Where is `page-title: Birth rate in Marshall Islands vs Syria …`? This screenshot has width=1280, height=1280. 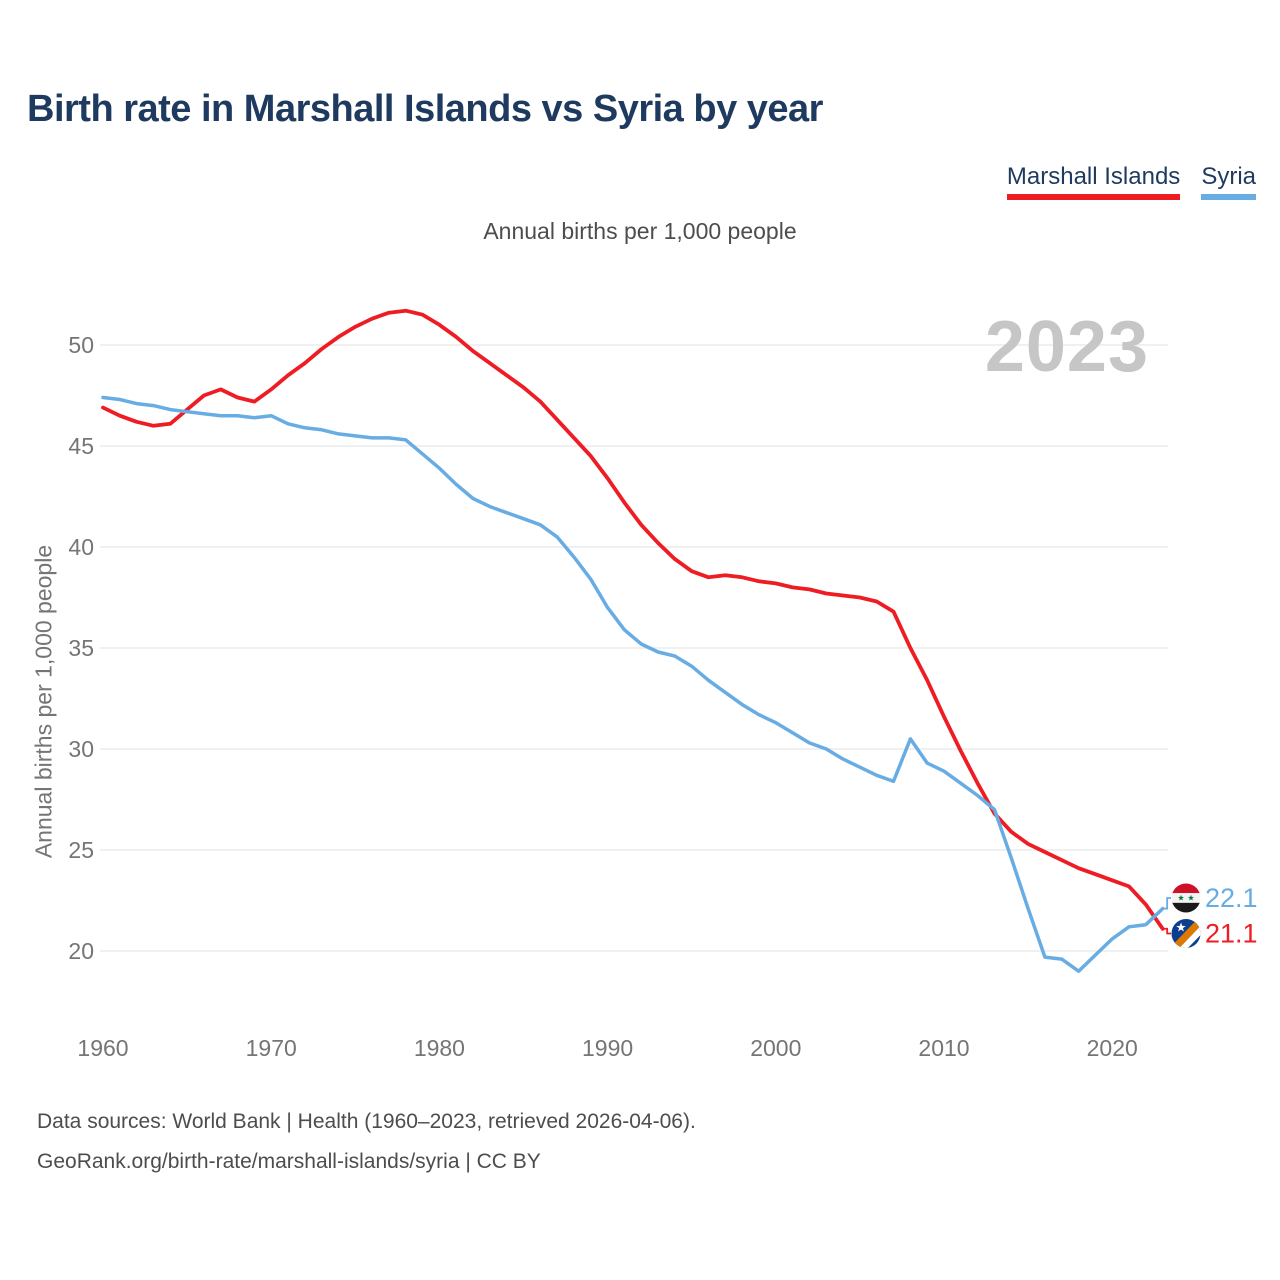
page-title: Birth rate in Marshall Islands vs Syria … is located at coordinates (425, 109).